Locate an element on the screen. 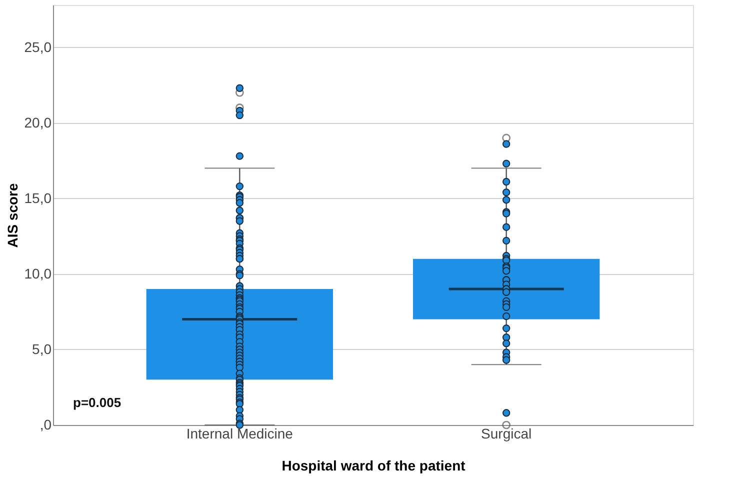 Image resolution: width=750 pixels, height=500 pixels. y-tick-label: 5,0 is located at coordinates (42, 348).